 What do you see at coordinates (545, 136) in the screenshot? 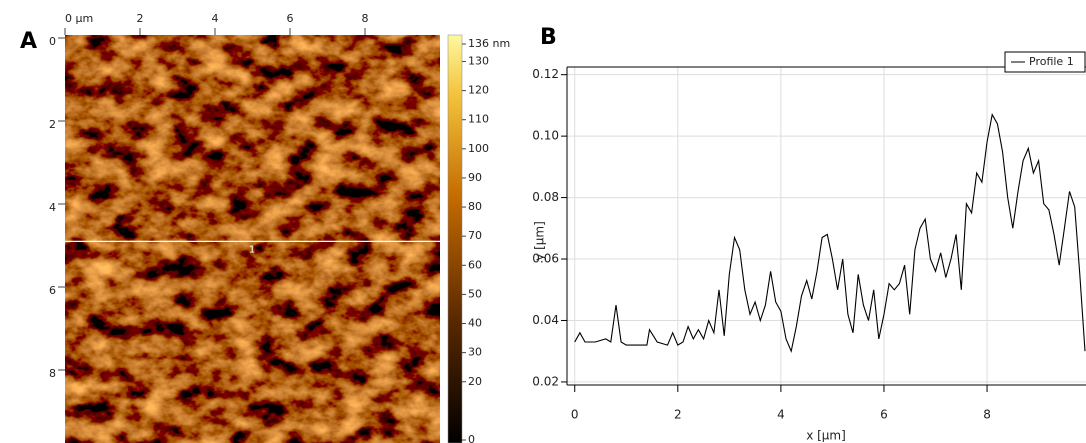
I see `y-tick-label: 0.10` at bounding box center [545, 136].